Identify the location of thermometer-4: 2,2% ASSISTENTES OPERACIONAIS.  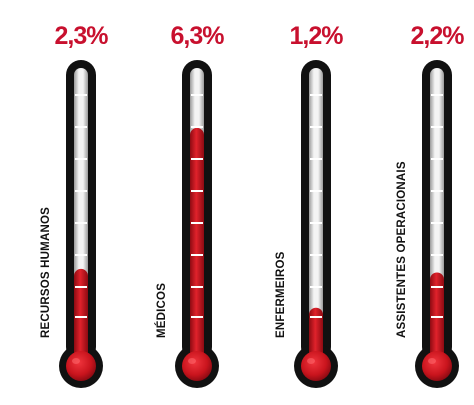
(430, 205).